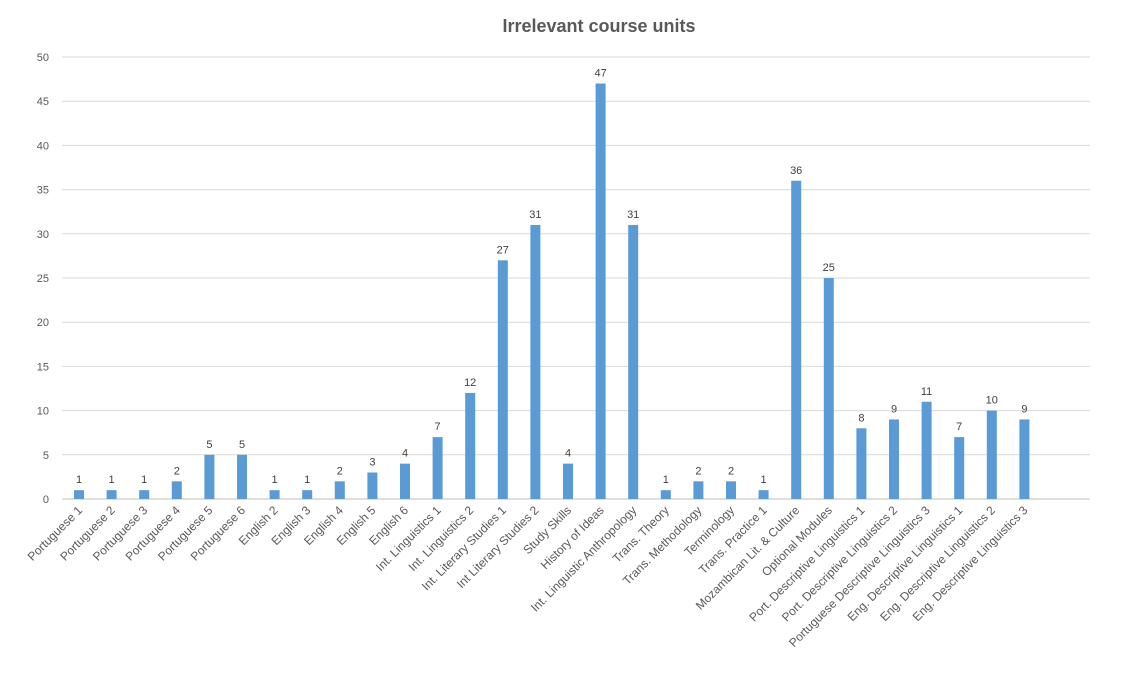  What do you see at coordinates (829, 268) in the screenshot?
I see `data-label: 25` at bounding box center [829, 268].